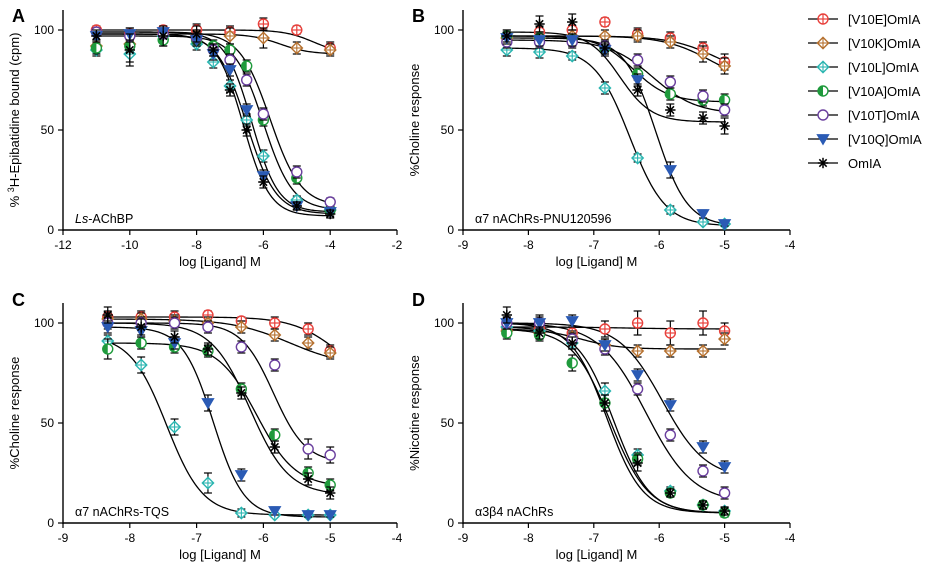 The height and width of the screenshot is (573, 941). I want to click on panel-annotation: α7 nAChRs-TQS, so click(122, 512).